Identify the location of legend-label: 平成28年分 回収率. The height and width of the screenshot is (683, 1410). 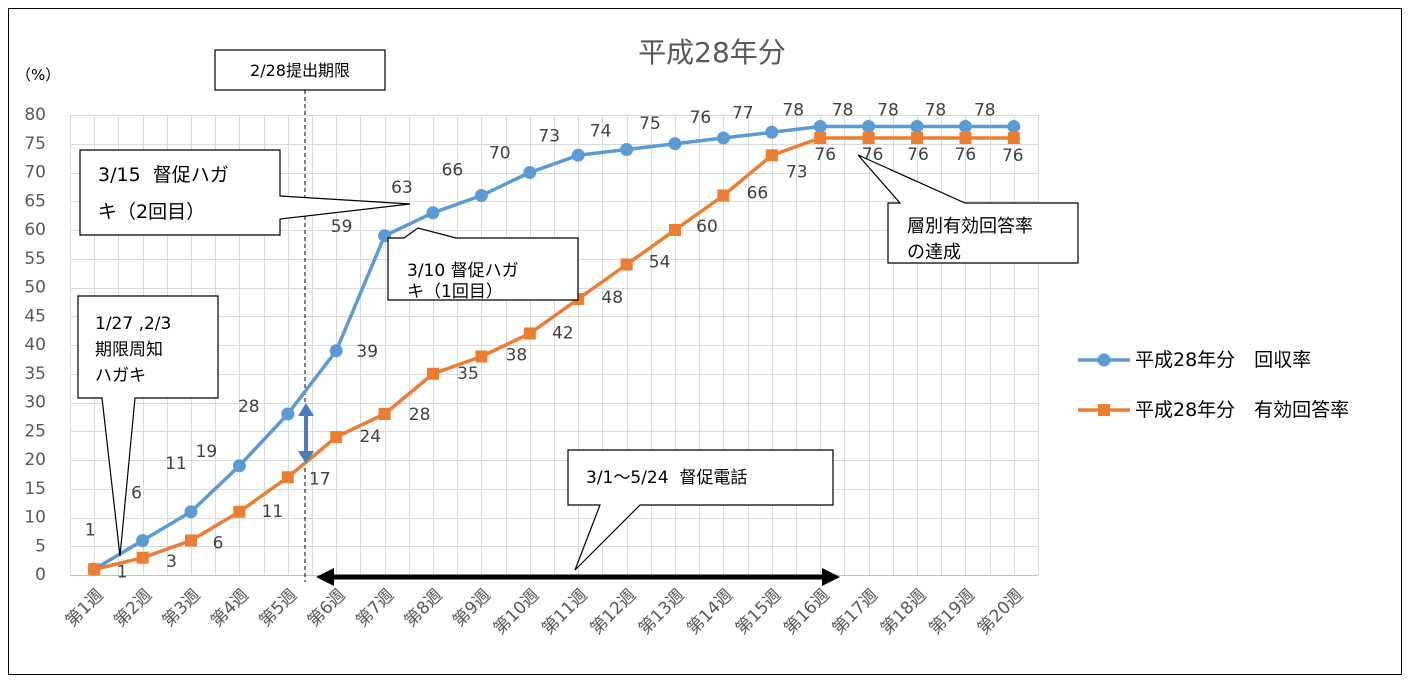
(1223, 360).